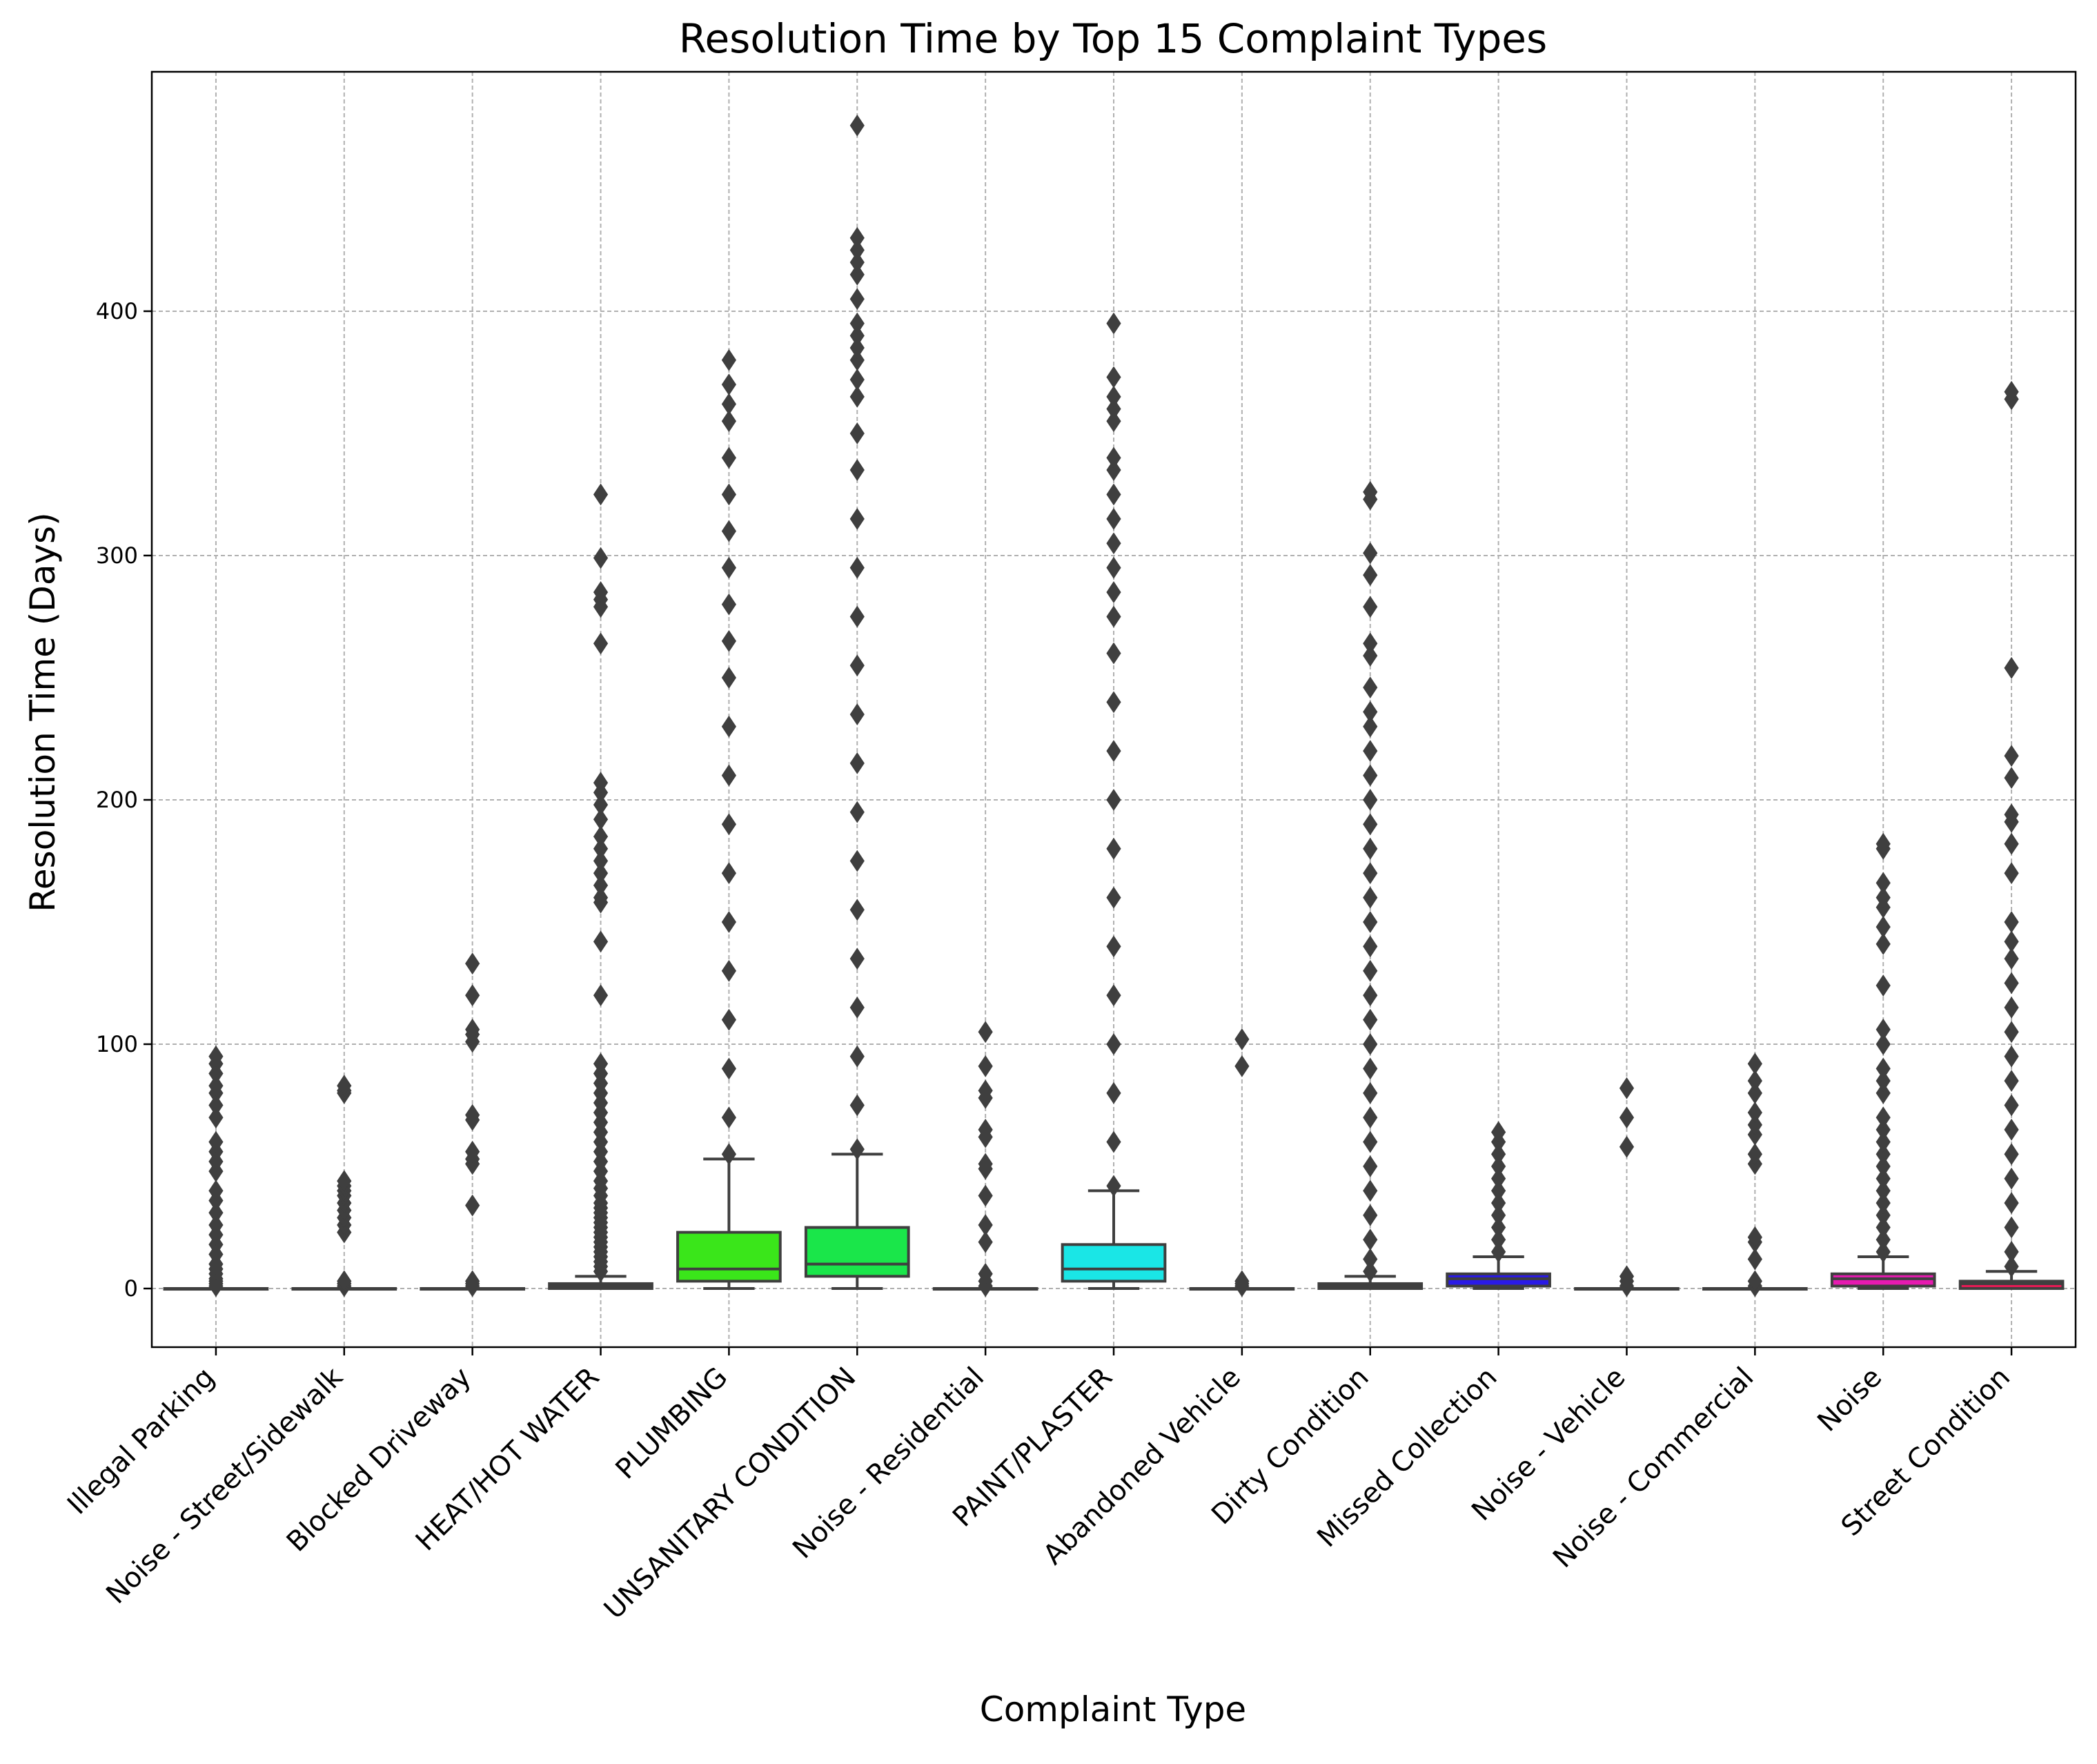 The width and height of the screenshot is (2097, 1764). What do you see at coordinates (1113, 1709) in the screenshot?
I see `x-axis-label: Complaint Type` at bounding box center [1113, 1709].